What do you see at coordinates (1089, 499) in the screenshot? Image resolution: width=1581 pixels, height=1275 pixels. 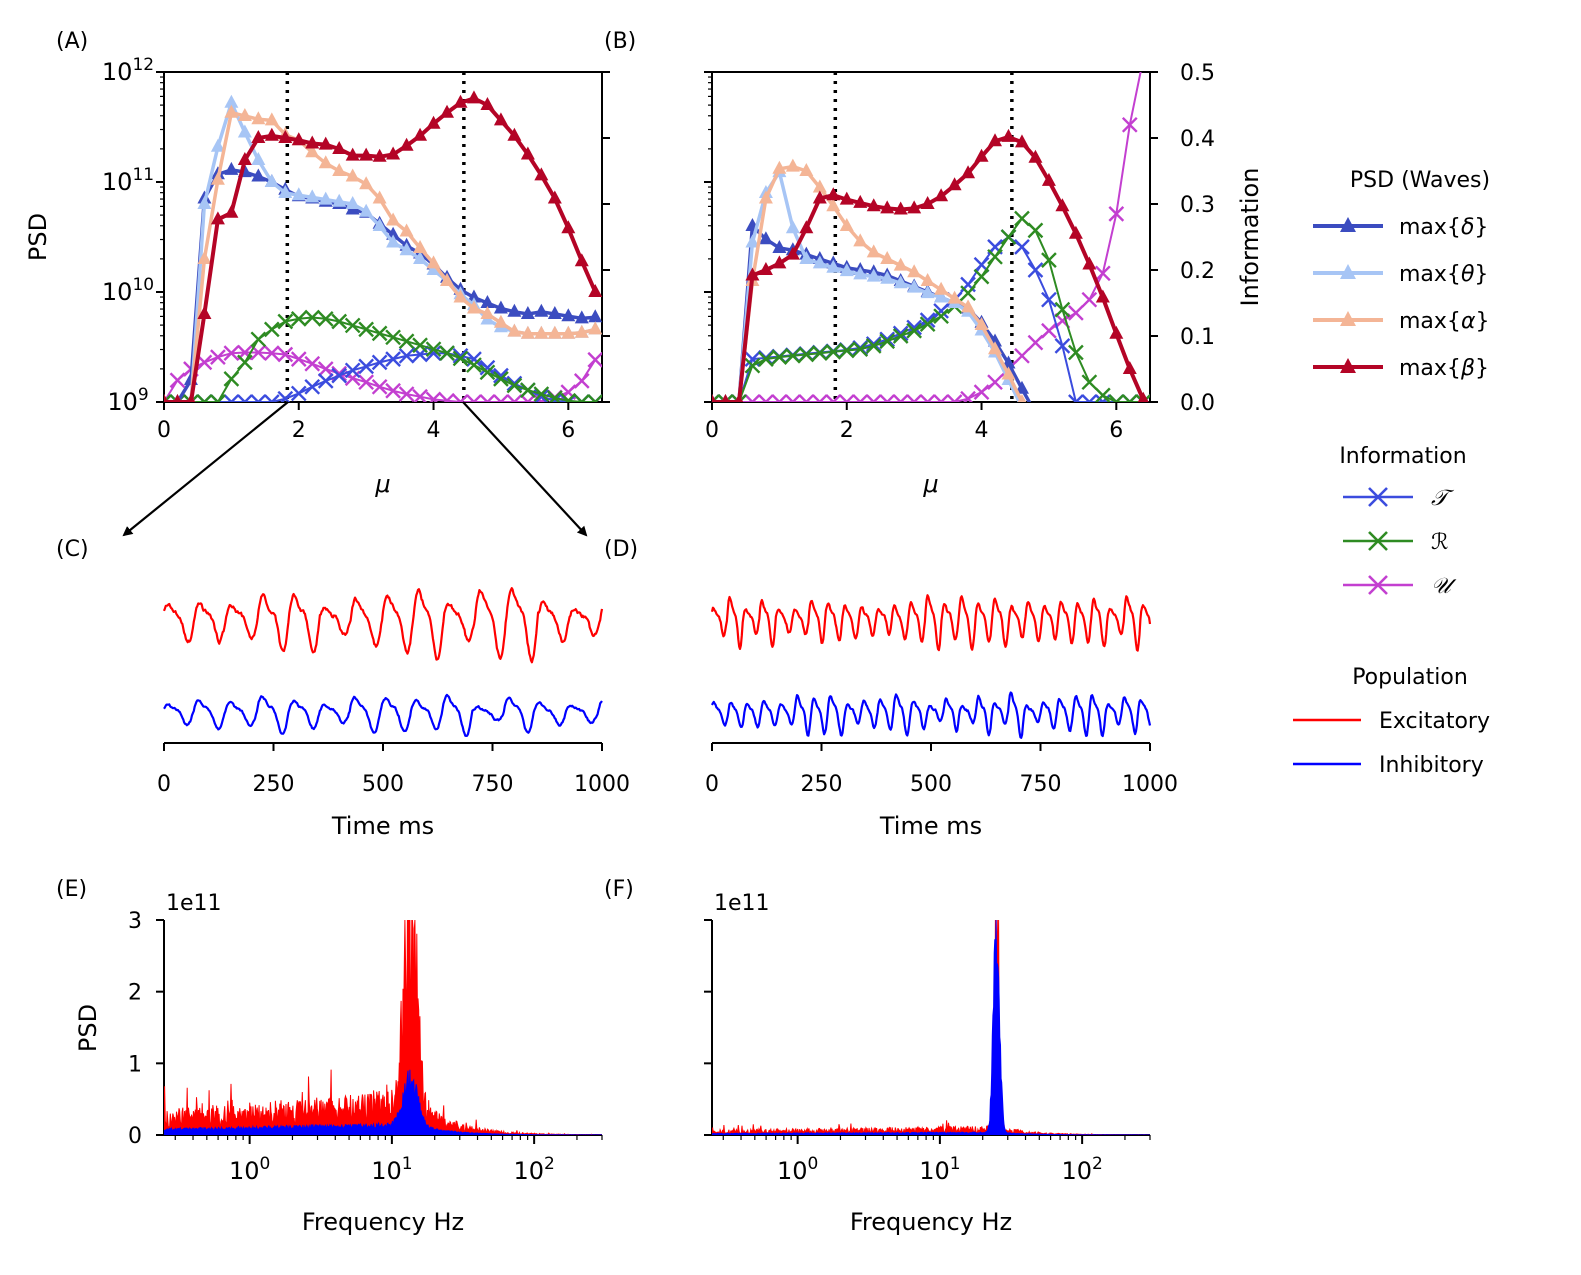 I see `panel-b-psd-delta-point` at bounding box center [1089, 499].